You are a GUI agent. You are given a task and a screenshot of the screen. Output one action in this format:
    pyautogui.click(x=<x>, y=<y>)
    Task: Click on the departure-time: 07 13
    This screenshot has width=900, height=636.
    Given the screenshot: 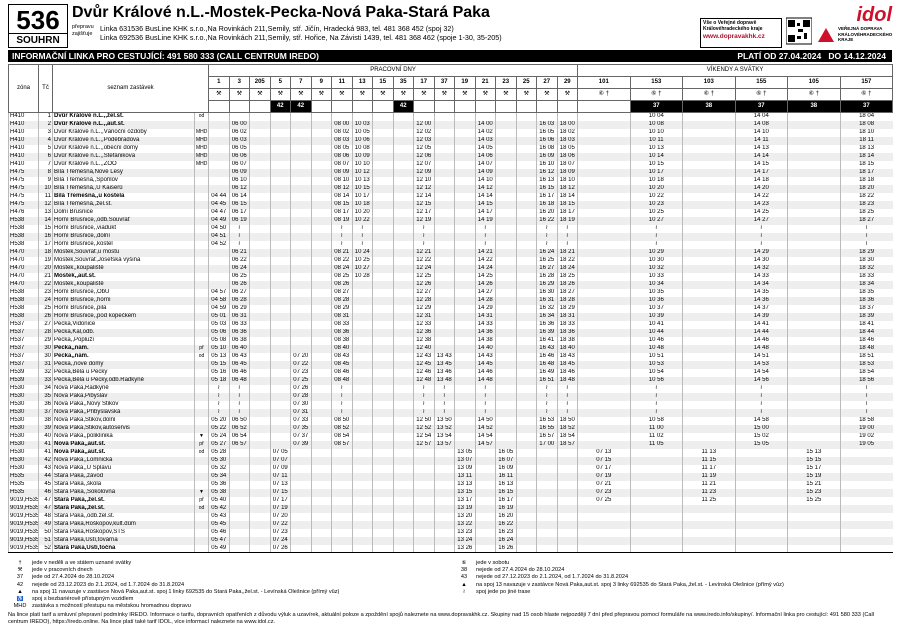 What is the action you would take?
    pyautogui.click(x=604, y=452)
    